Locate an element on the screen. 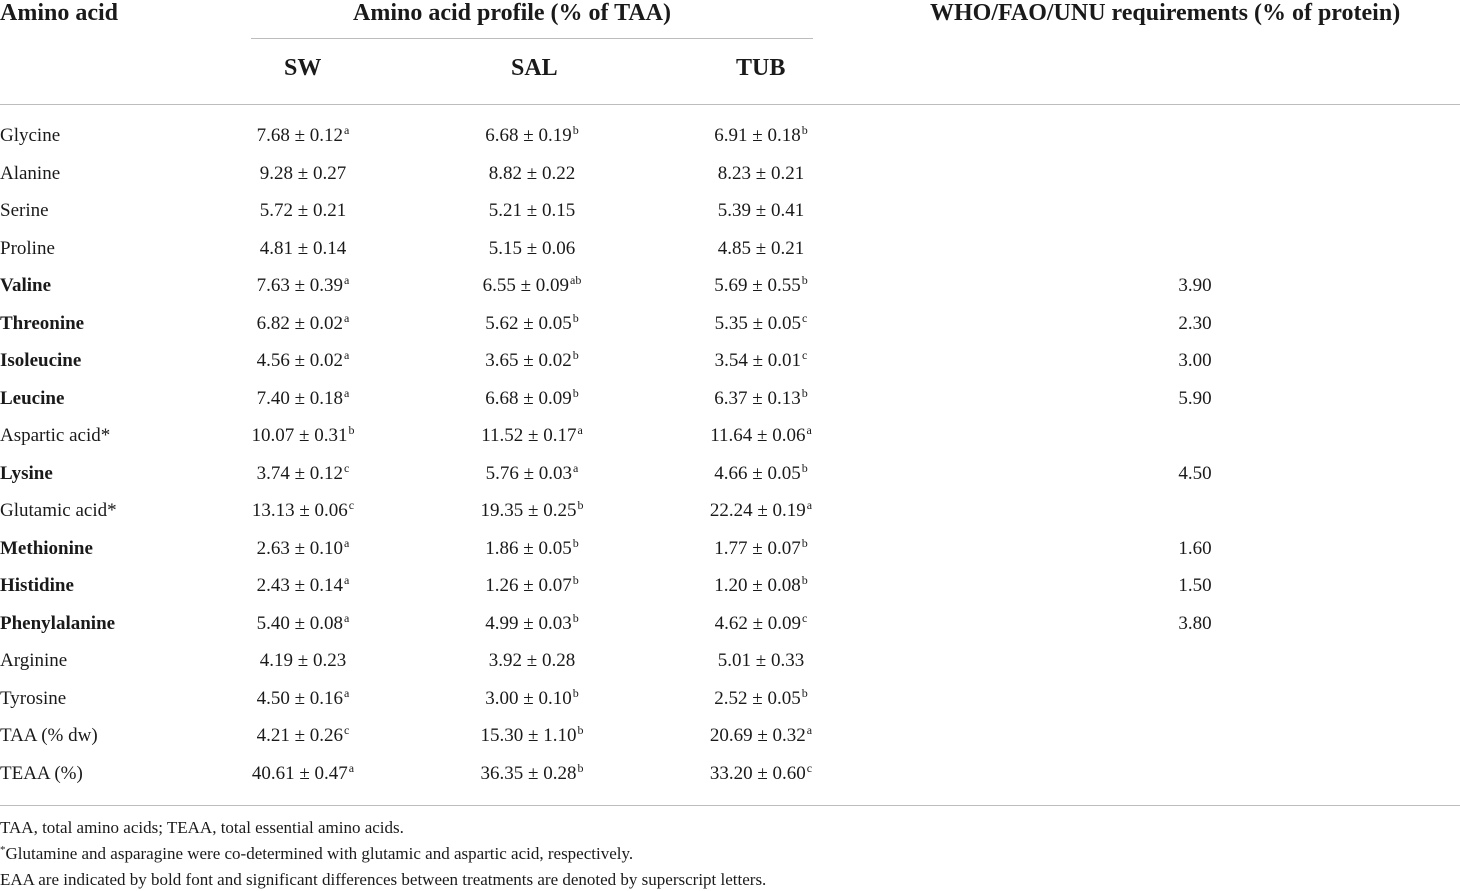  cell-sal: 5.62 ± 0.05b is located at coordinates (532, 324).